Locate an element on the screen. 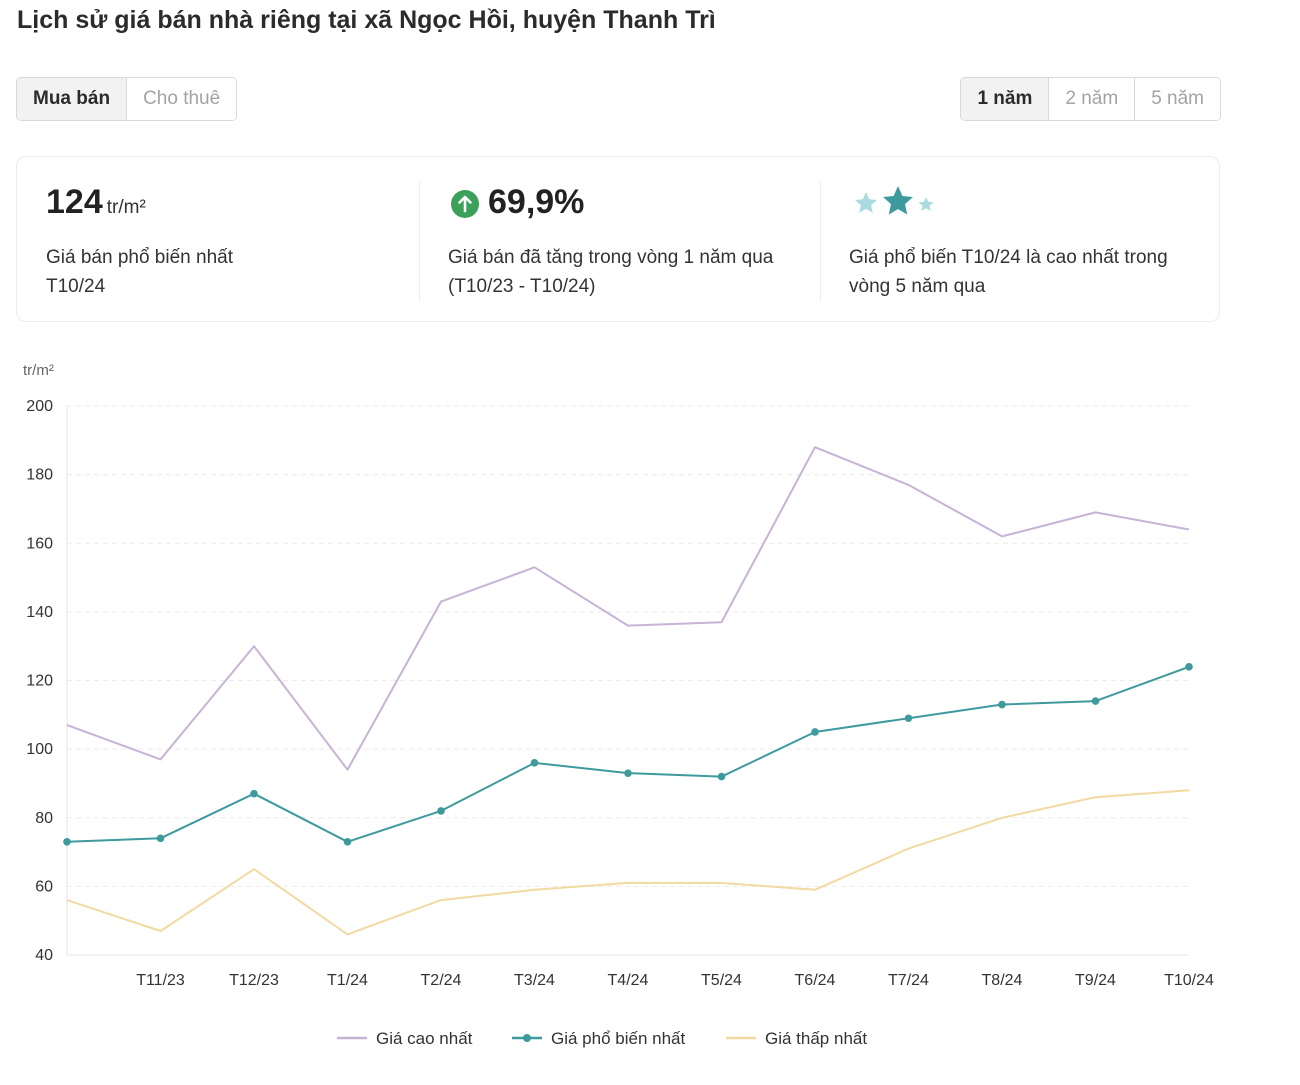 The height and width of the screenshot is (1085, 1300). x-tick-label: T4/24 is located at coordinates (628, 980).